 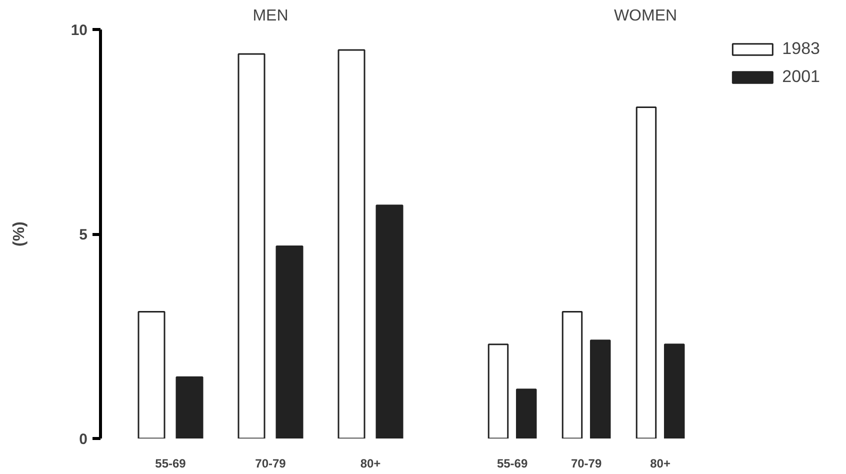 What do you see at coordinates (801, 77) in the screenshot?
I see `legend-label: 2001` at bounding box center [801, 77].